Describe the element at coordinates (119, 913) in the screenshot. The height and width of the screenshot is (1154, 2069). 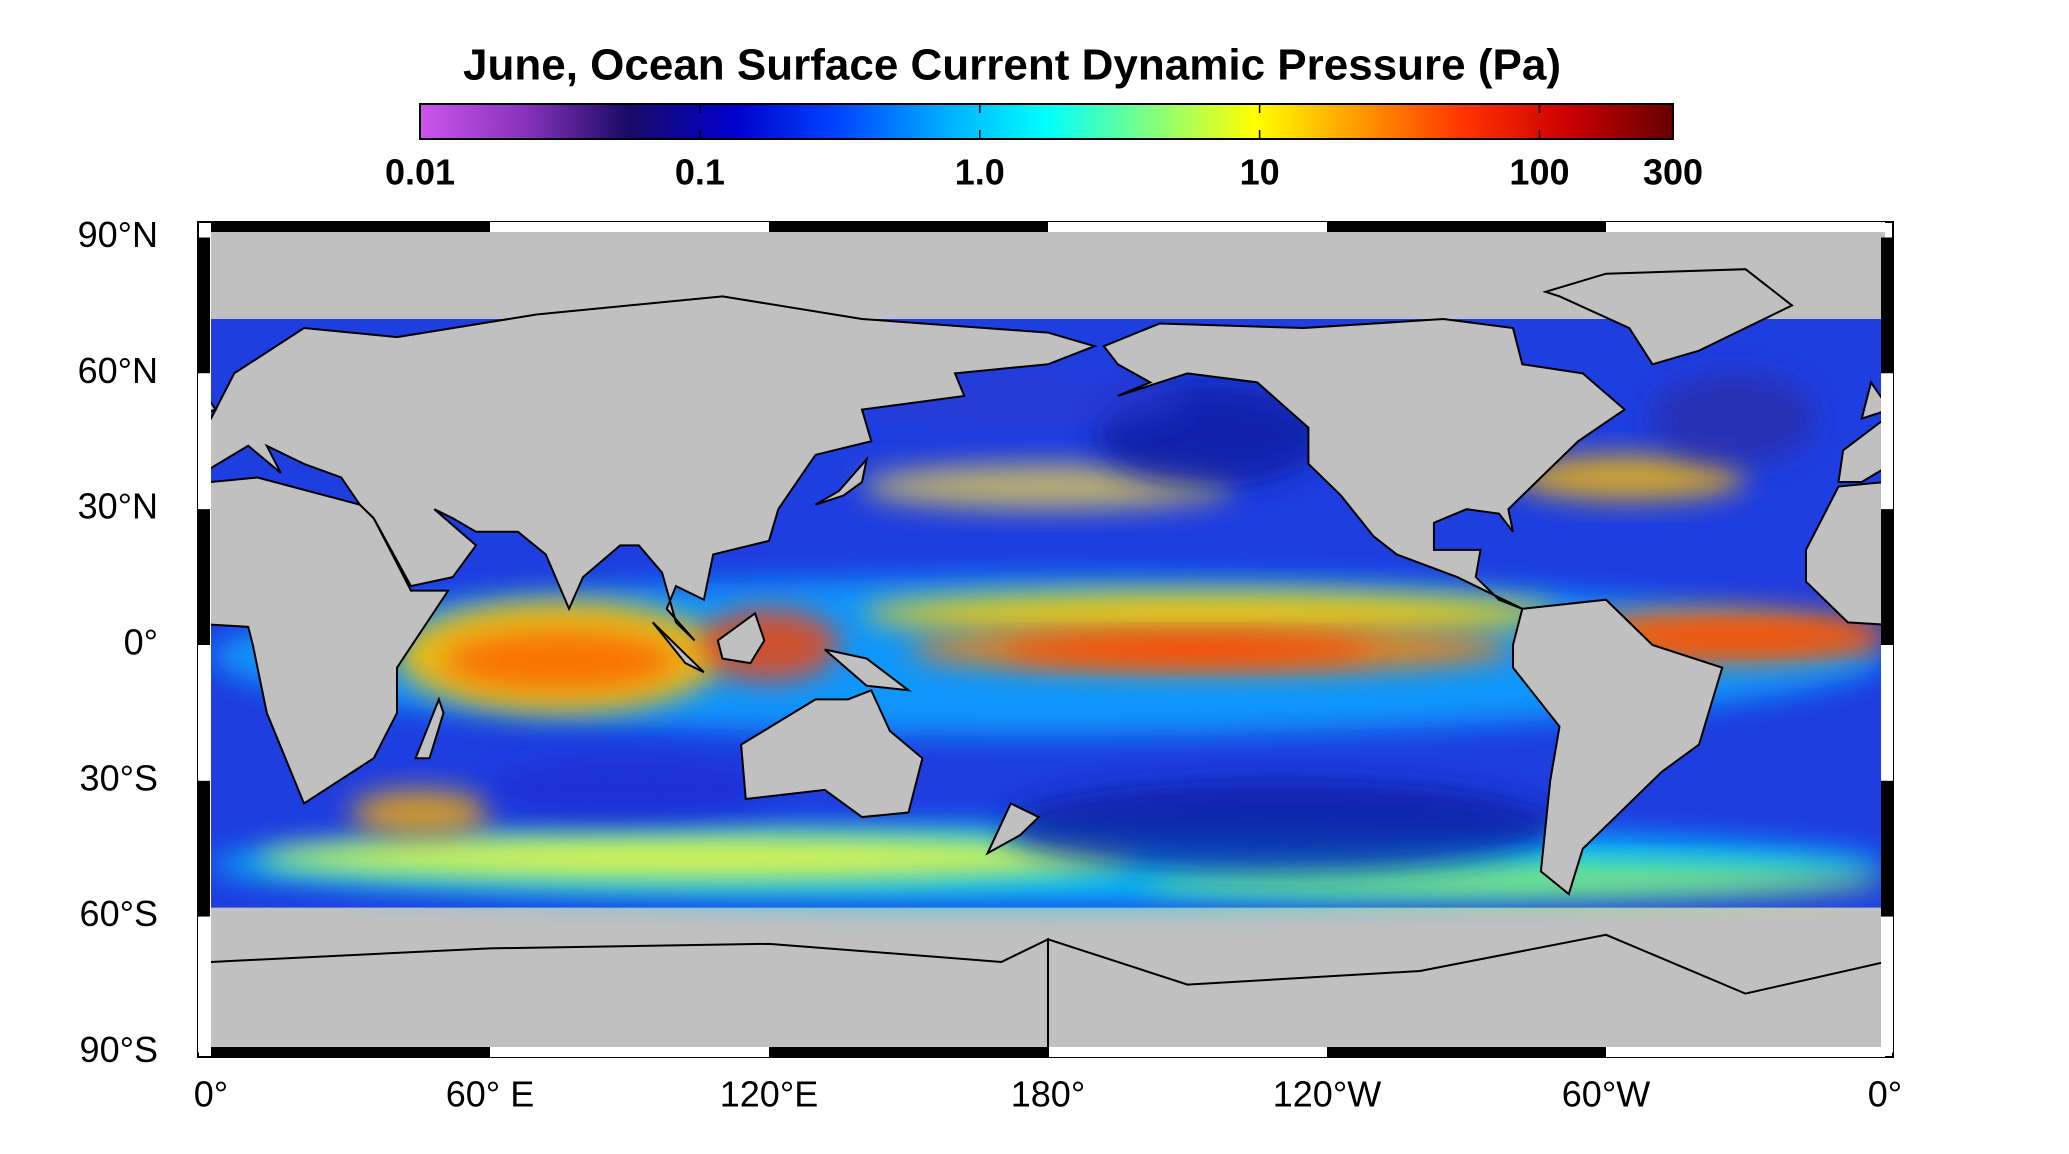
I see `latitude-label: 60°S` at that location.